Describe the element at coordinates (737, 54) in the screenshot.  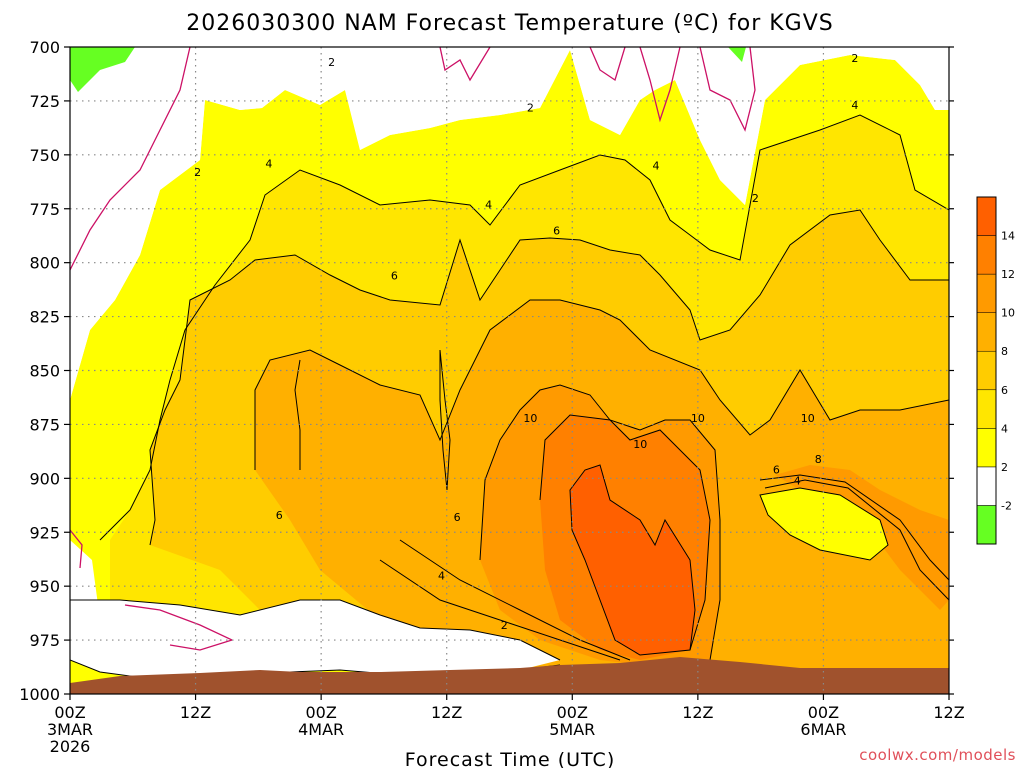
I see `band-minus2-ne` at that location.